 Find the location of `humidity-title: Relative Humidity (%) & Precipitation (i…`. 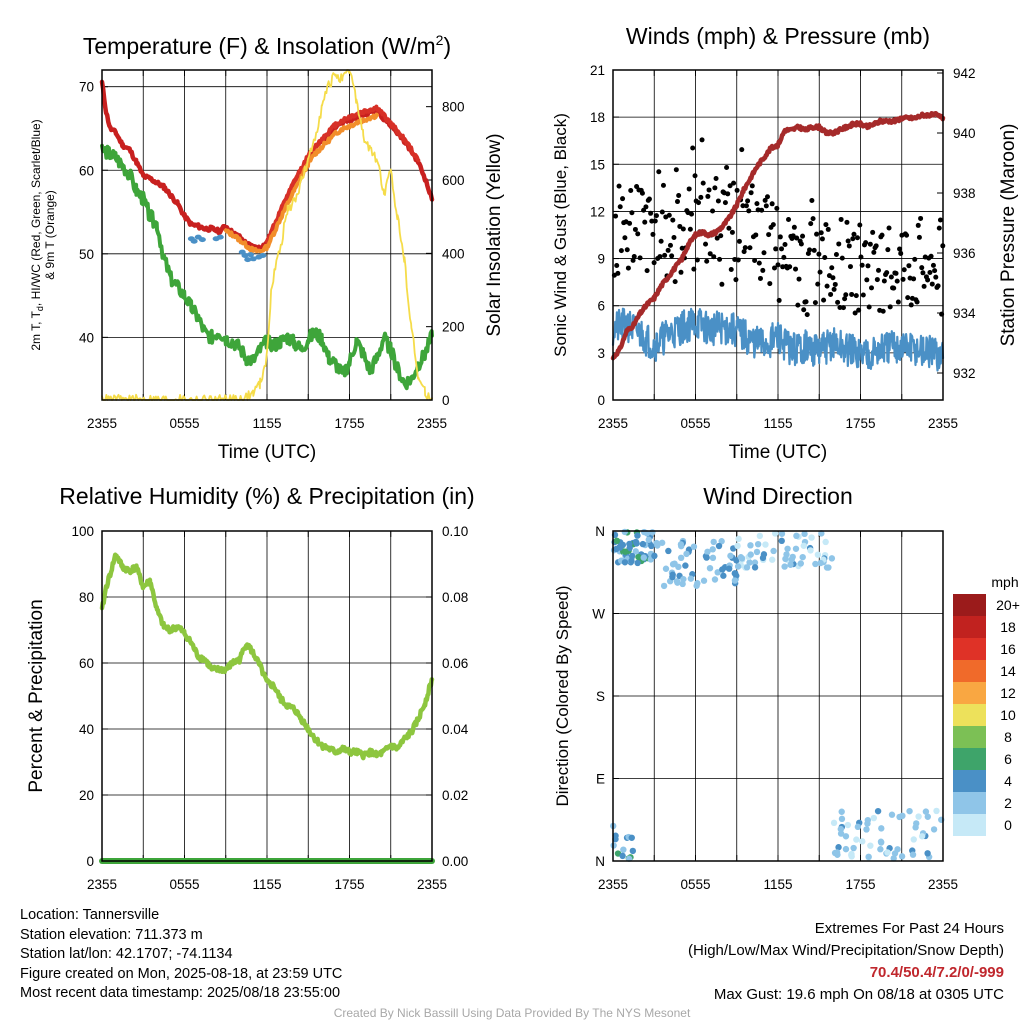

humidity-title: Relative Humidity (%) & Precipitation (i… is located at coordinates (266, 496).